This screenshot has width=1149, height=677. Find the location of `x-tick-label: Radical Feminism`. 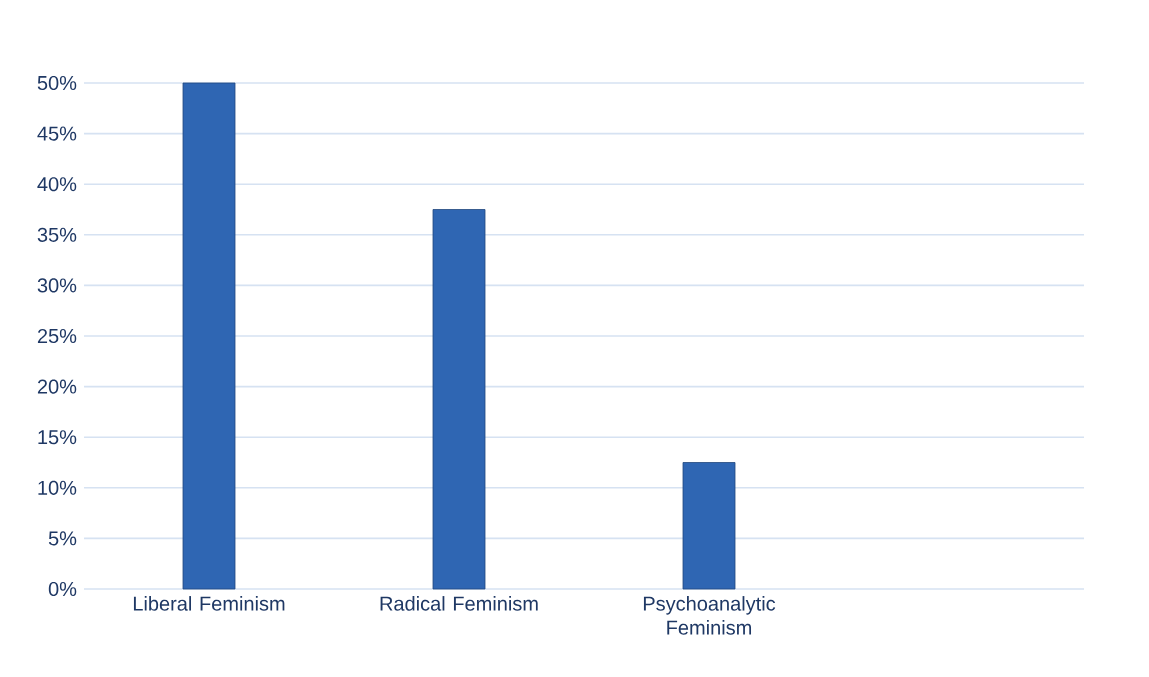

x-tick-label: Radical Feminism is located at coordinates (459, 603).